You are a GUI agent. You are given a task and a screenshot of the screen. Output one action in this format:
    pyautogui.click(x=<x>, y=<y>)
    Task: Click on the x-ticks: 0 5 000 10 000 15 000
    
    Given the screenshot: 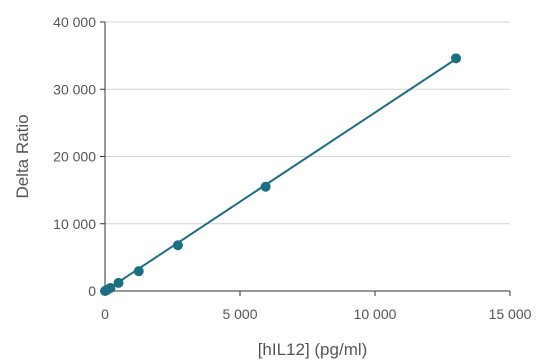 What is the action you would take?
    pyautogui.click(x=316, y=306)
    